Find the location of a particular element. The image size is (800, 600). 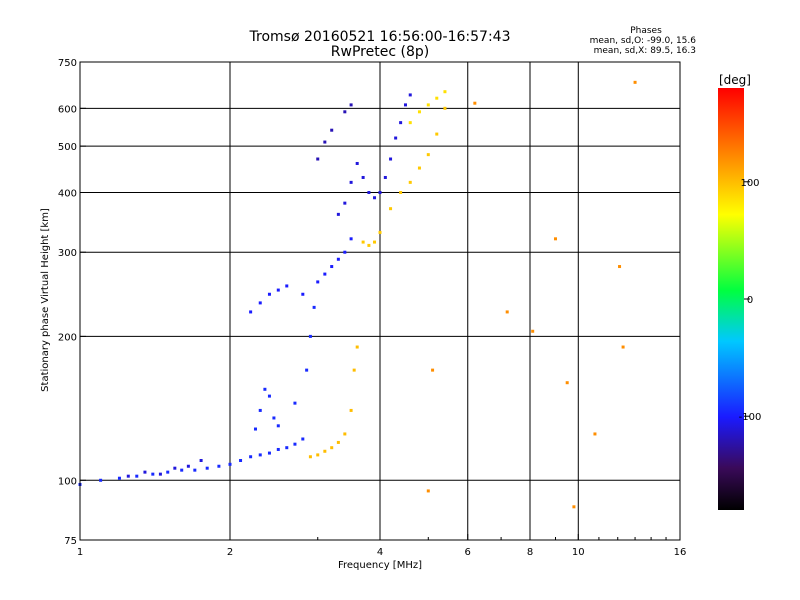

x-axis-label: Frequency [MHz] is located at coordinates (380, 565).